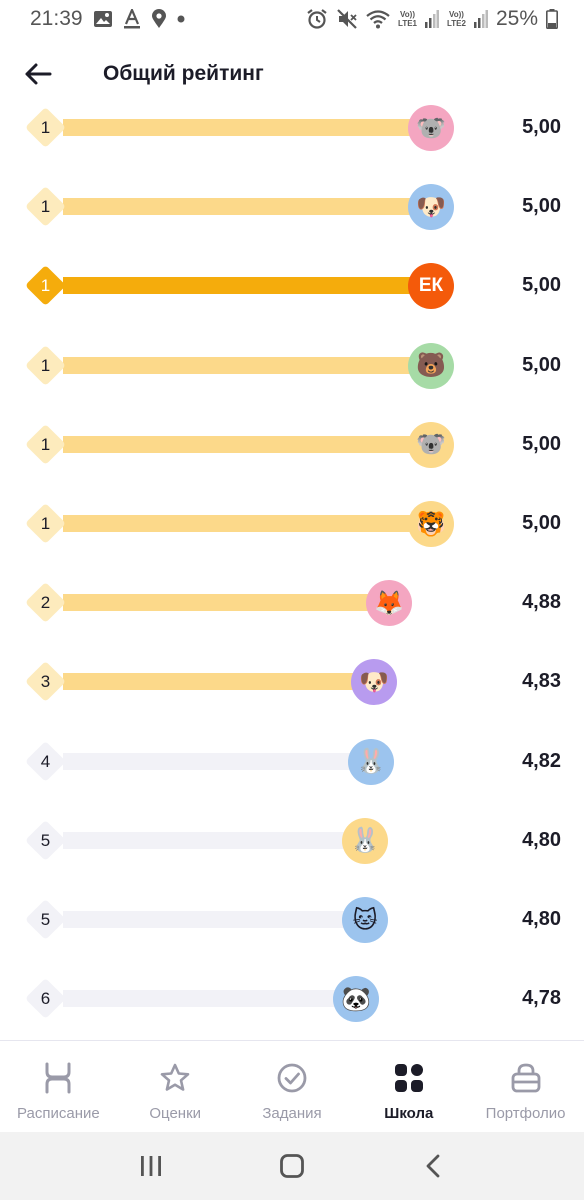  I want to click on system-nav, so click(292, 1166).